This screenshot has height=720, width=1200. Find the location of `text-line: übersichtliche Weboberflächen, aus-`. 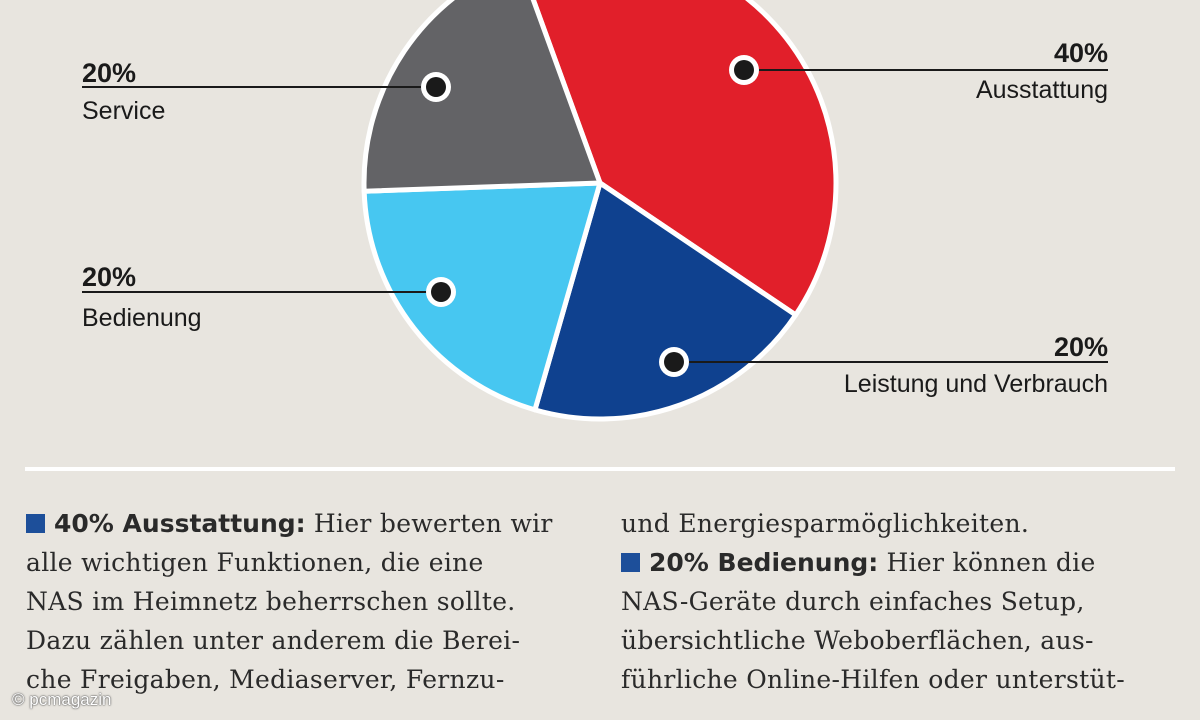

text-line: übersichtliche Weboberflächen, aus- is located at coordinates (901, 640).